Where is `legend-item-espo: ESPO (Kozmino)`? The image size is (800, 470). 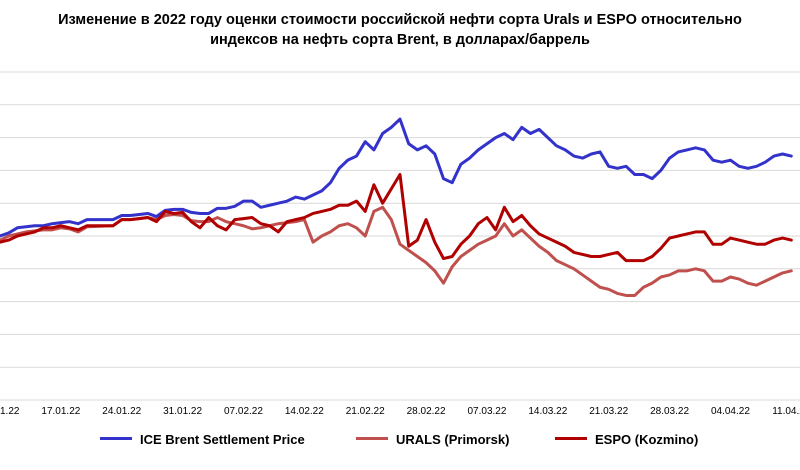 legend-item-espo: ESPO (Kozmino) is located at coordinates (626, 439).